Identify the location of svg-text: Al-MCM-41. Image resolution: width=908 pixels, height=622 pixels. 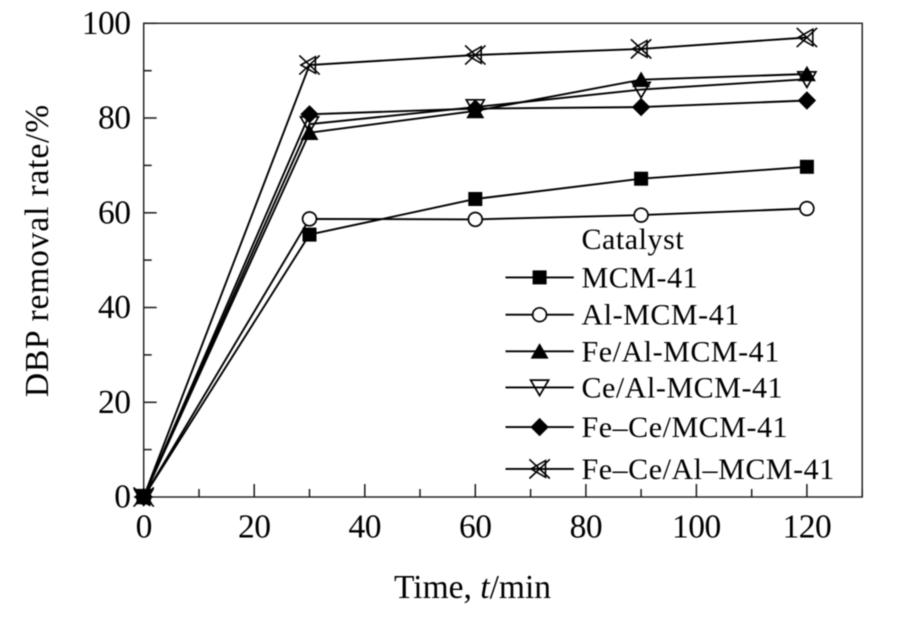
(661, 315).